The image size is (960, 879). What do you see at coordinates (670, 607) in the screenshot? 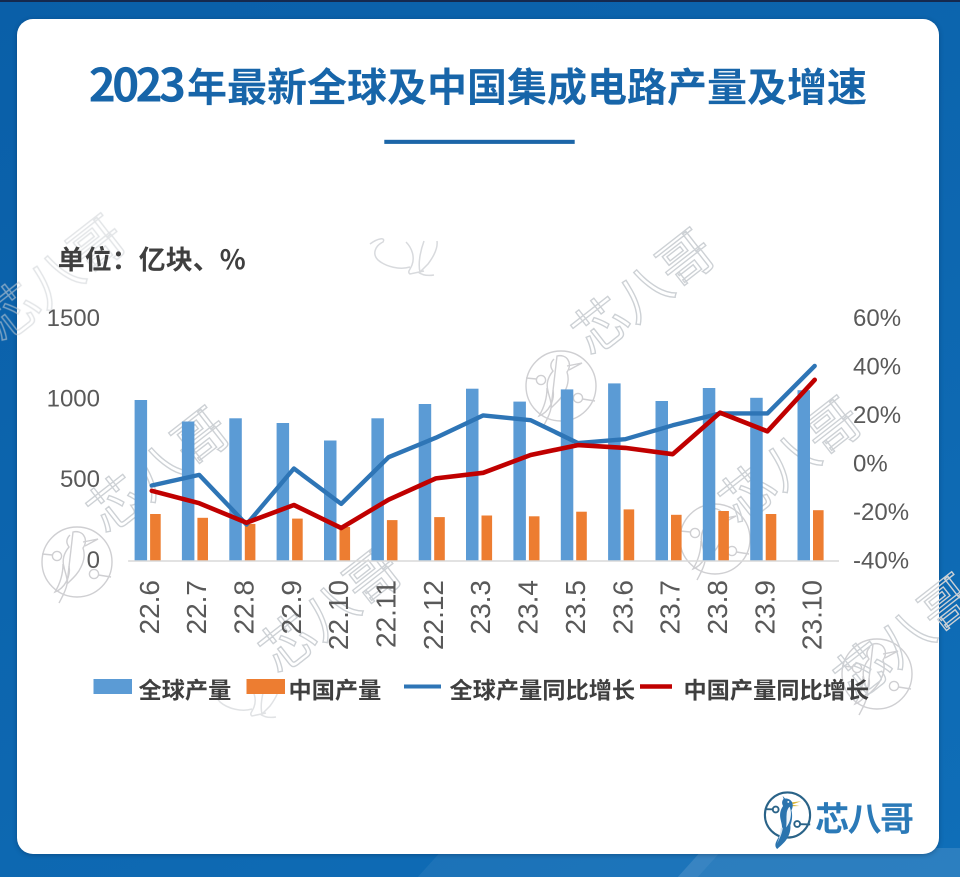
I see `svg-text: 23.7` at bounding box center [670, 607].